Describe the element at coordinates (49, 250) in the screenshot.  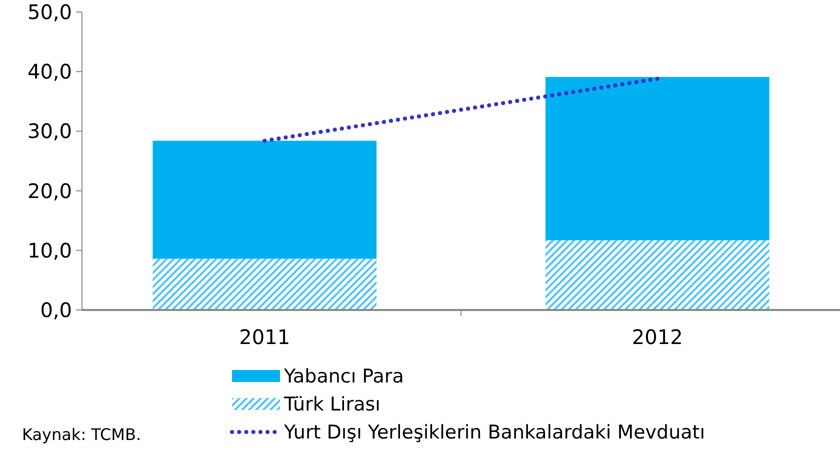
I see `y-tick-label: 10,0` at that location.